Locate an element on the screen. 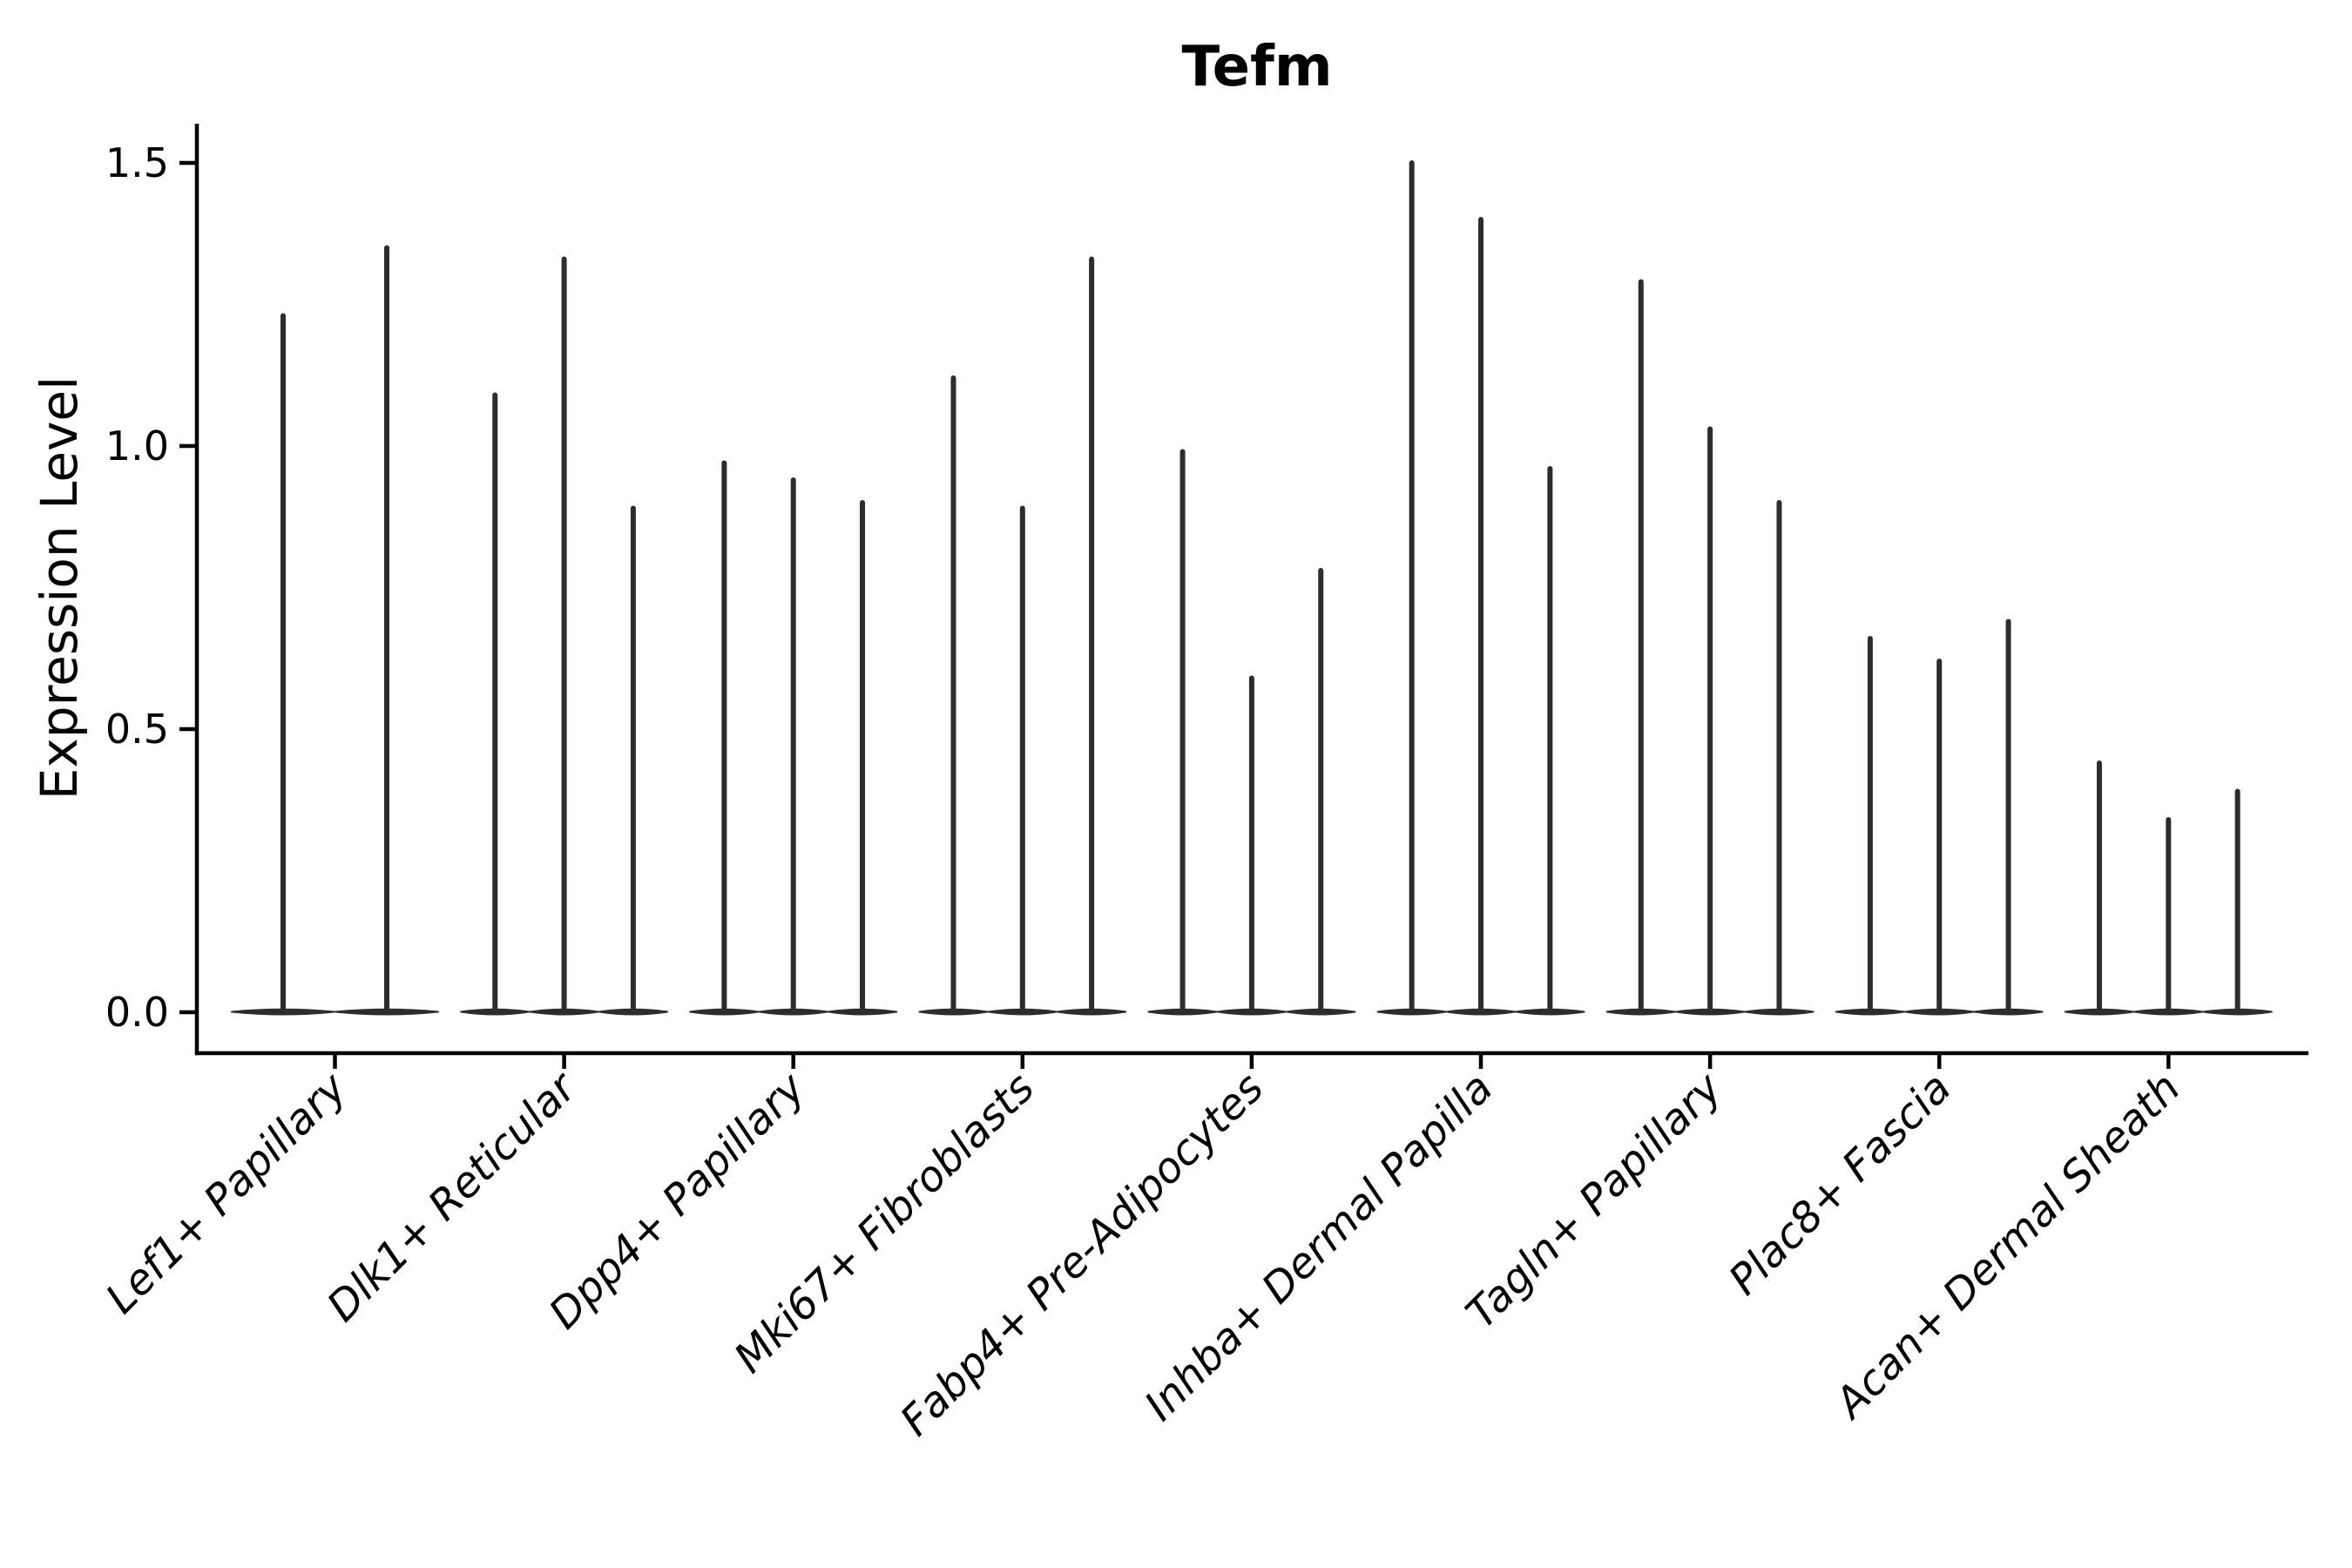  x-tick-label: Fabp4+ Pre-Adipocytes is located at coordinates (1083, 1255).